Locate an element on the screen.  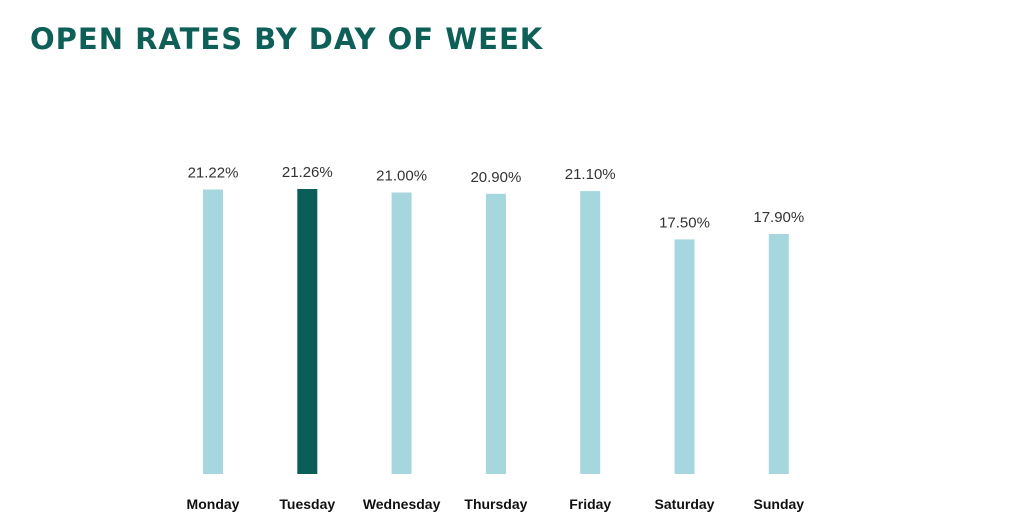
value-label-saturday: 17.50% is located at coordinates (684, 222).